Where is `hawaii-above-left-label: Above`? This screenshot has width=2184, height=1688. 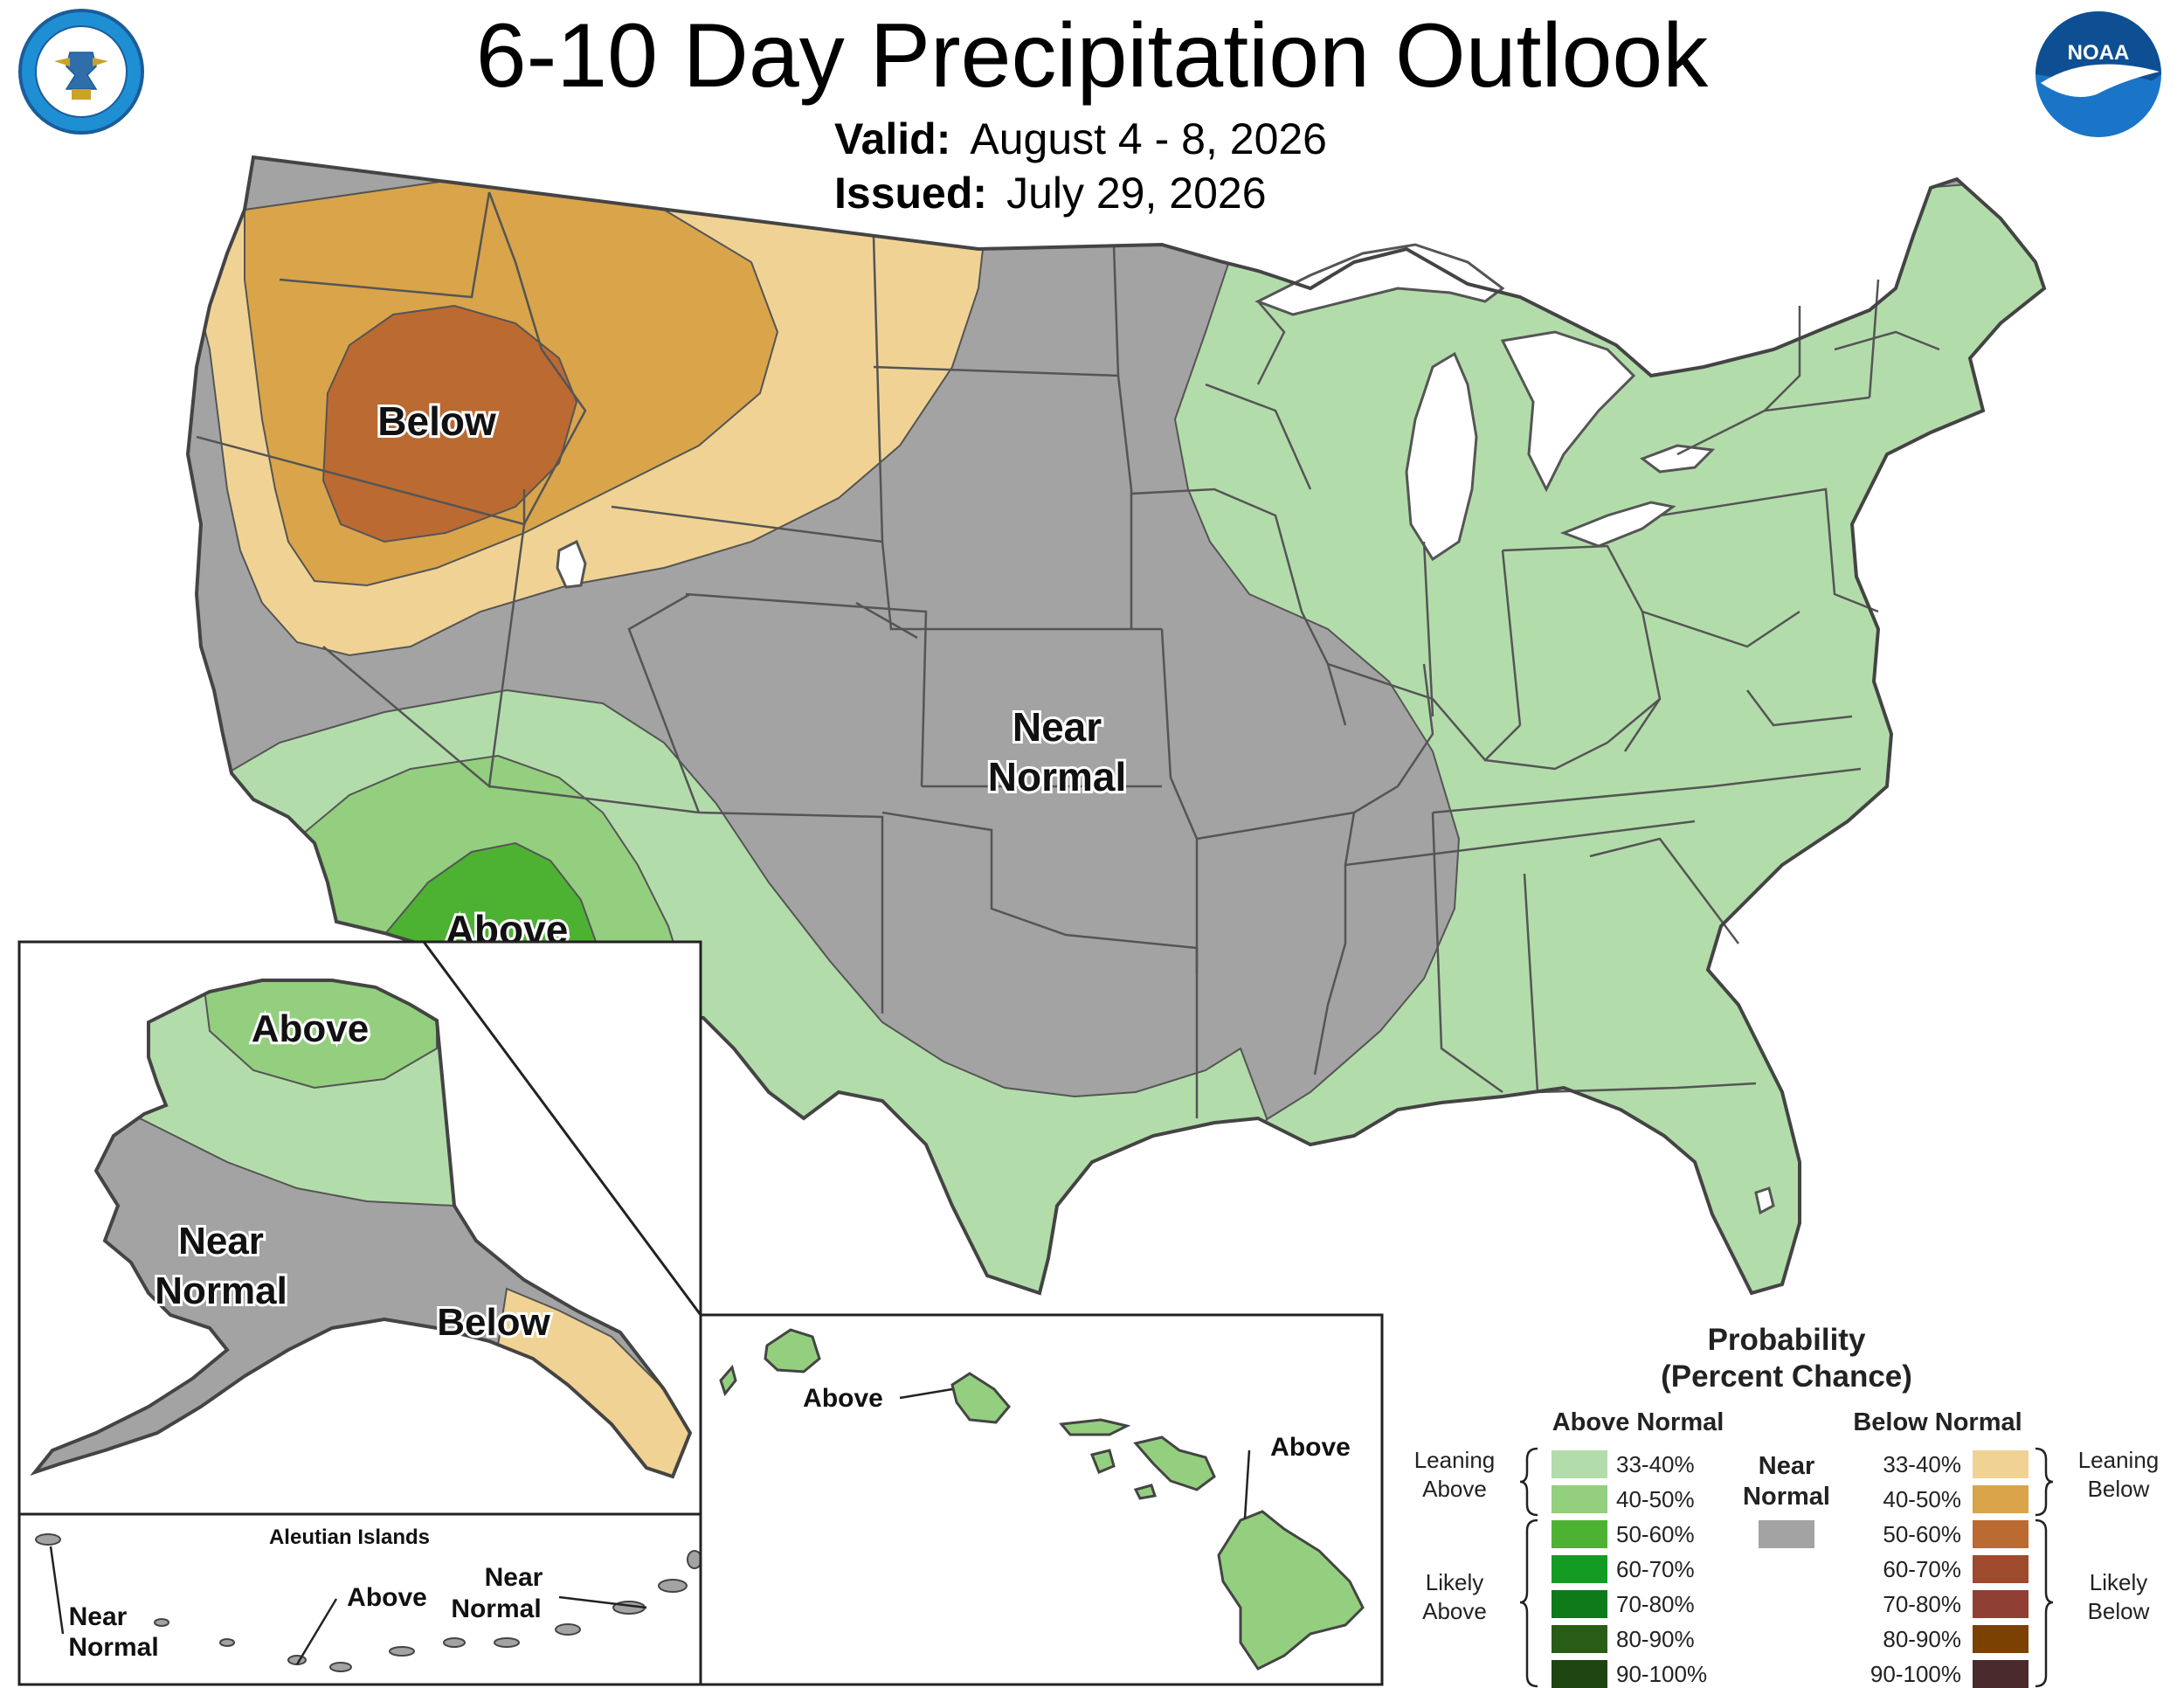 hawaii-above-left-label: Above is located at coordinates (843, 1398).